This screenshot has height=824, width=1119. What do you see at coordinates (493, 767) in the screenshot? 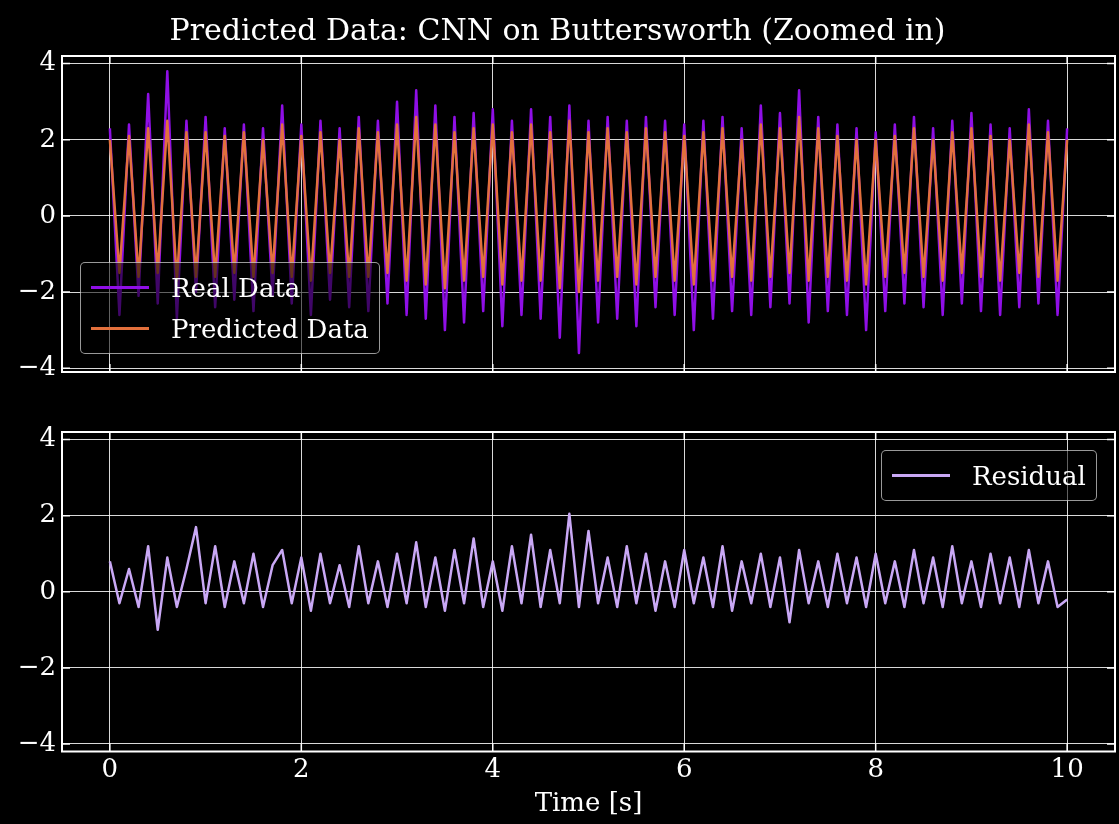
I see `x-tick-label: 4` at bounding box center [493, 767].